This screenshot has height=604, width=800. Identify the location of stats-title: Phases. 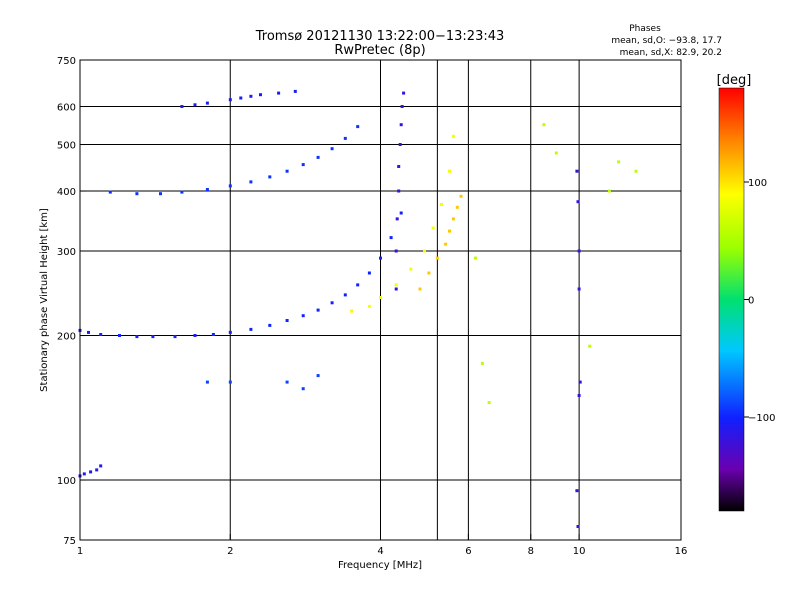
(645, 29).